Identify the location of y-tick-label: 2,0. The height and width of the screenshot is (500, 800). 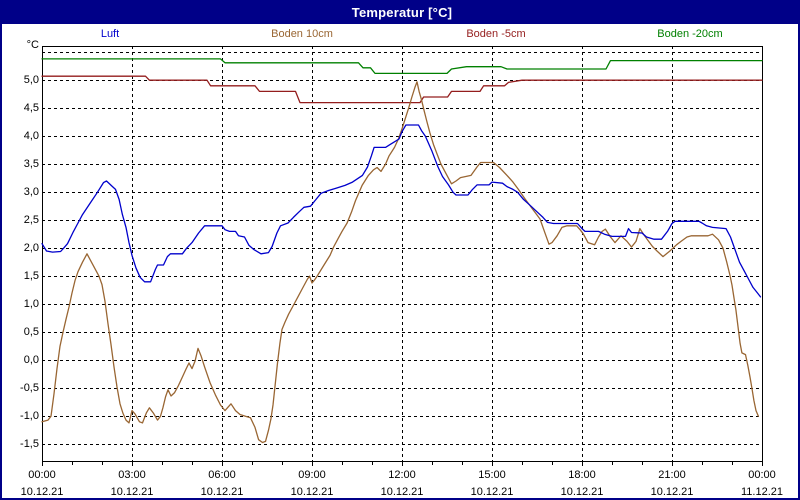
(31, 248).